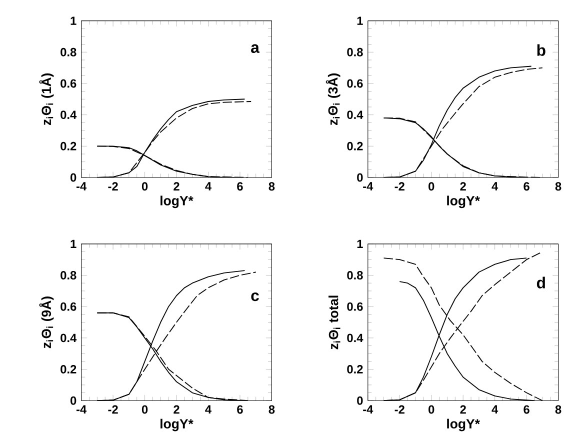 The image size is (566, 444). I want to click on annotation: d, so click(540, 282).